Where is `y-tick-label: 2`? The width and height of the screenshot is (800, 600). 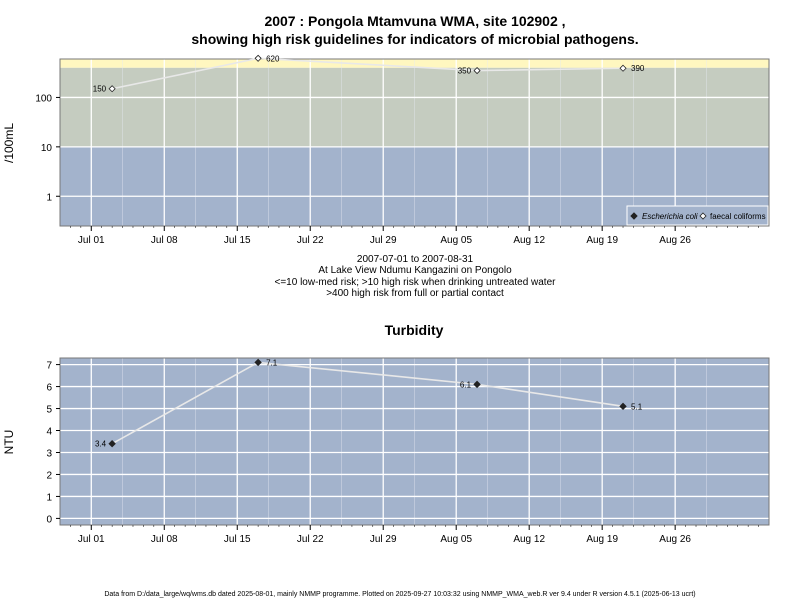 y-tick-label: 2 is located at coordinates (49, 475).